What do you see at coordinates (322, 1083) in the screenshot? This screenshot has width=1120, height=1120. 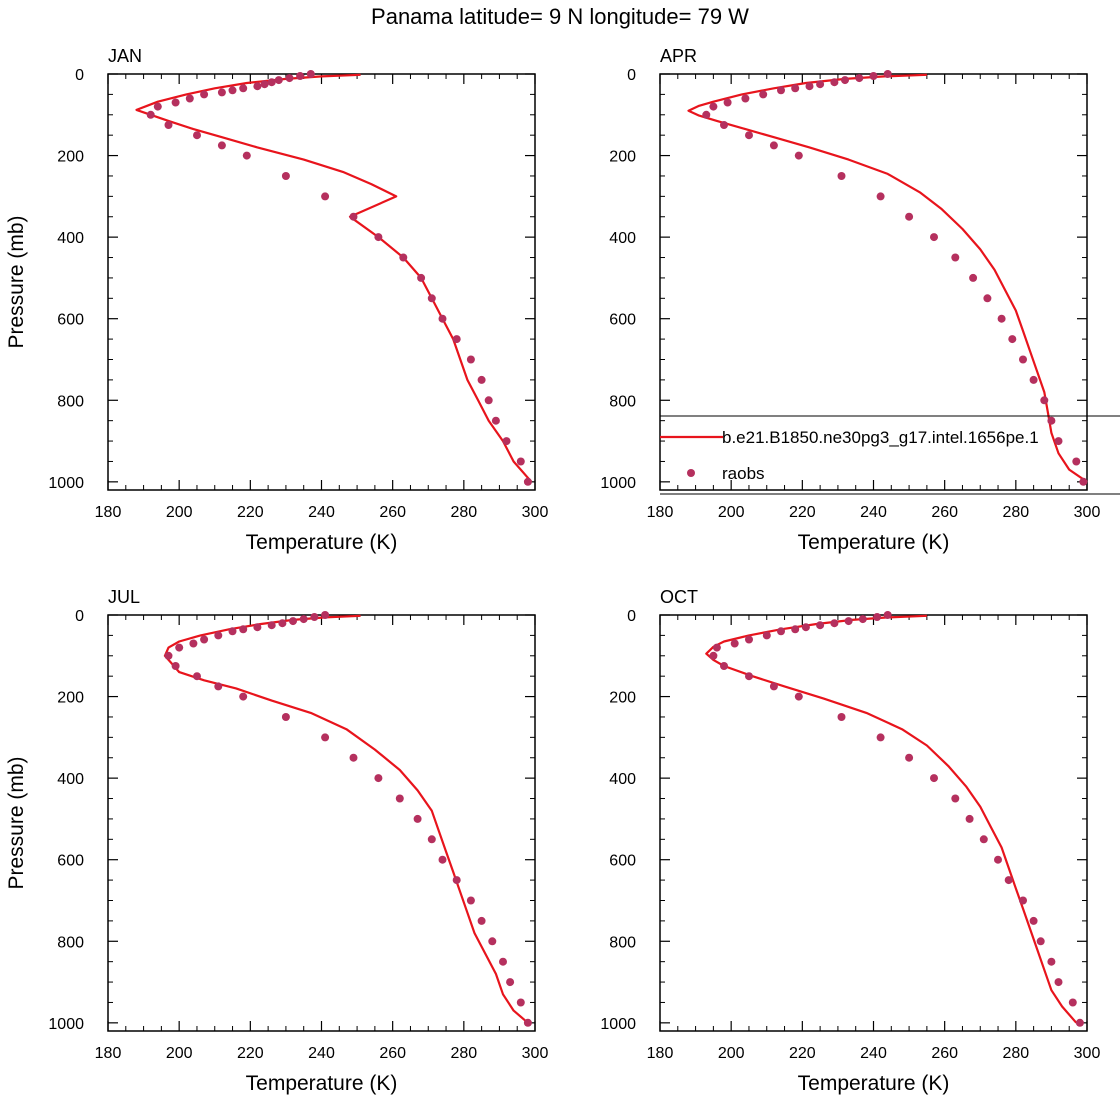 I see `x-axis-label: Temperature (K)` at bounding box center [322, 1083].